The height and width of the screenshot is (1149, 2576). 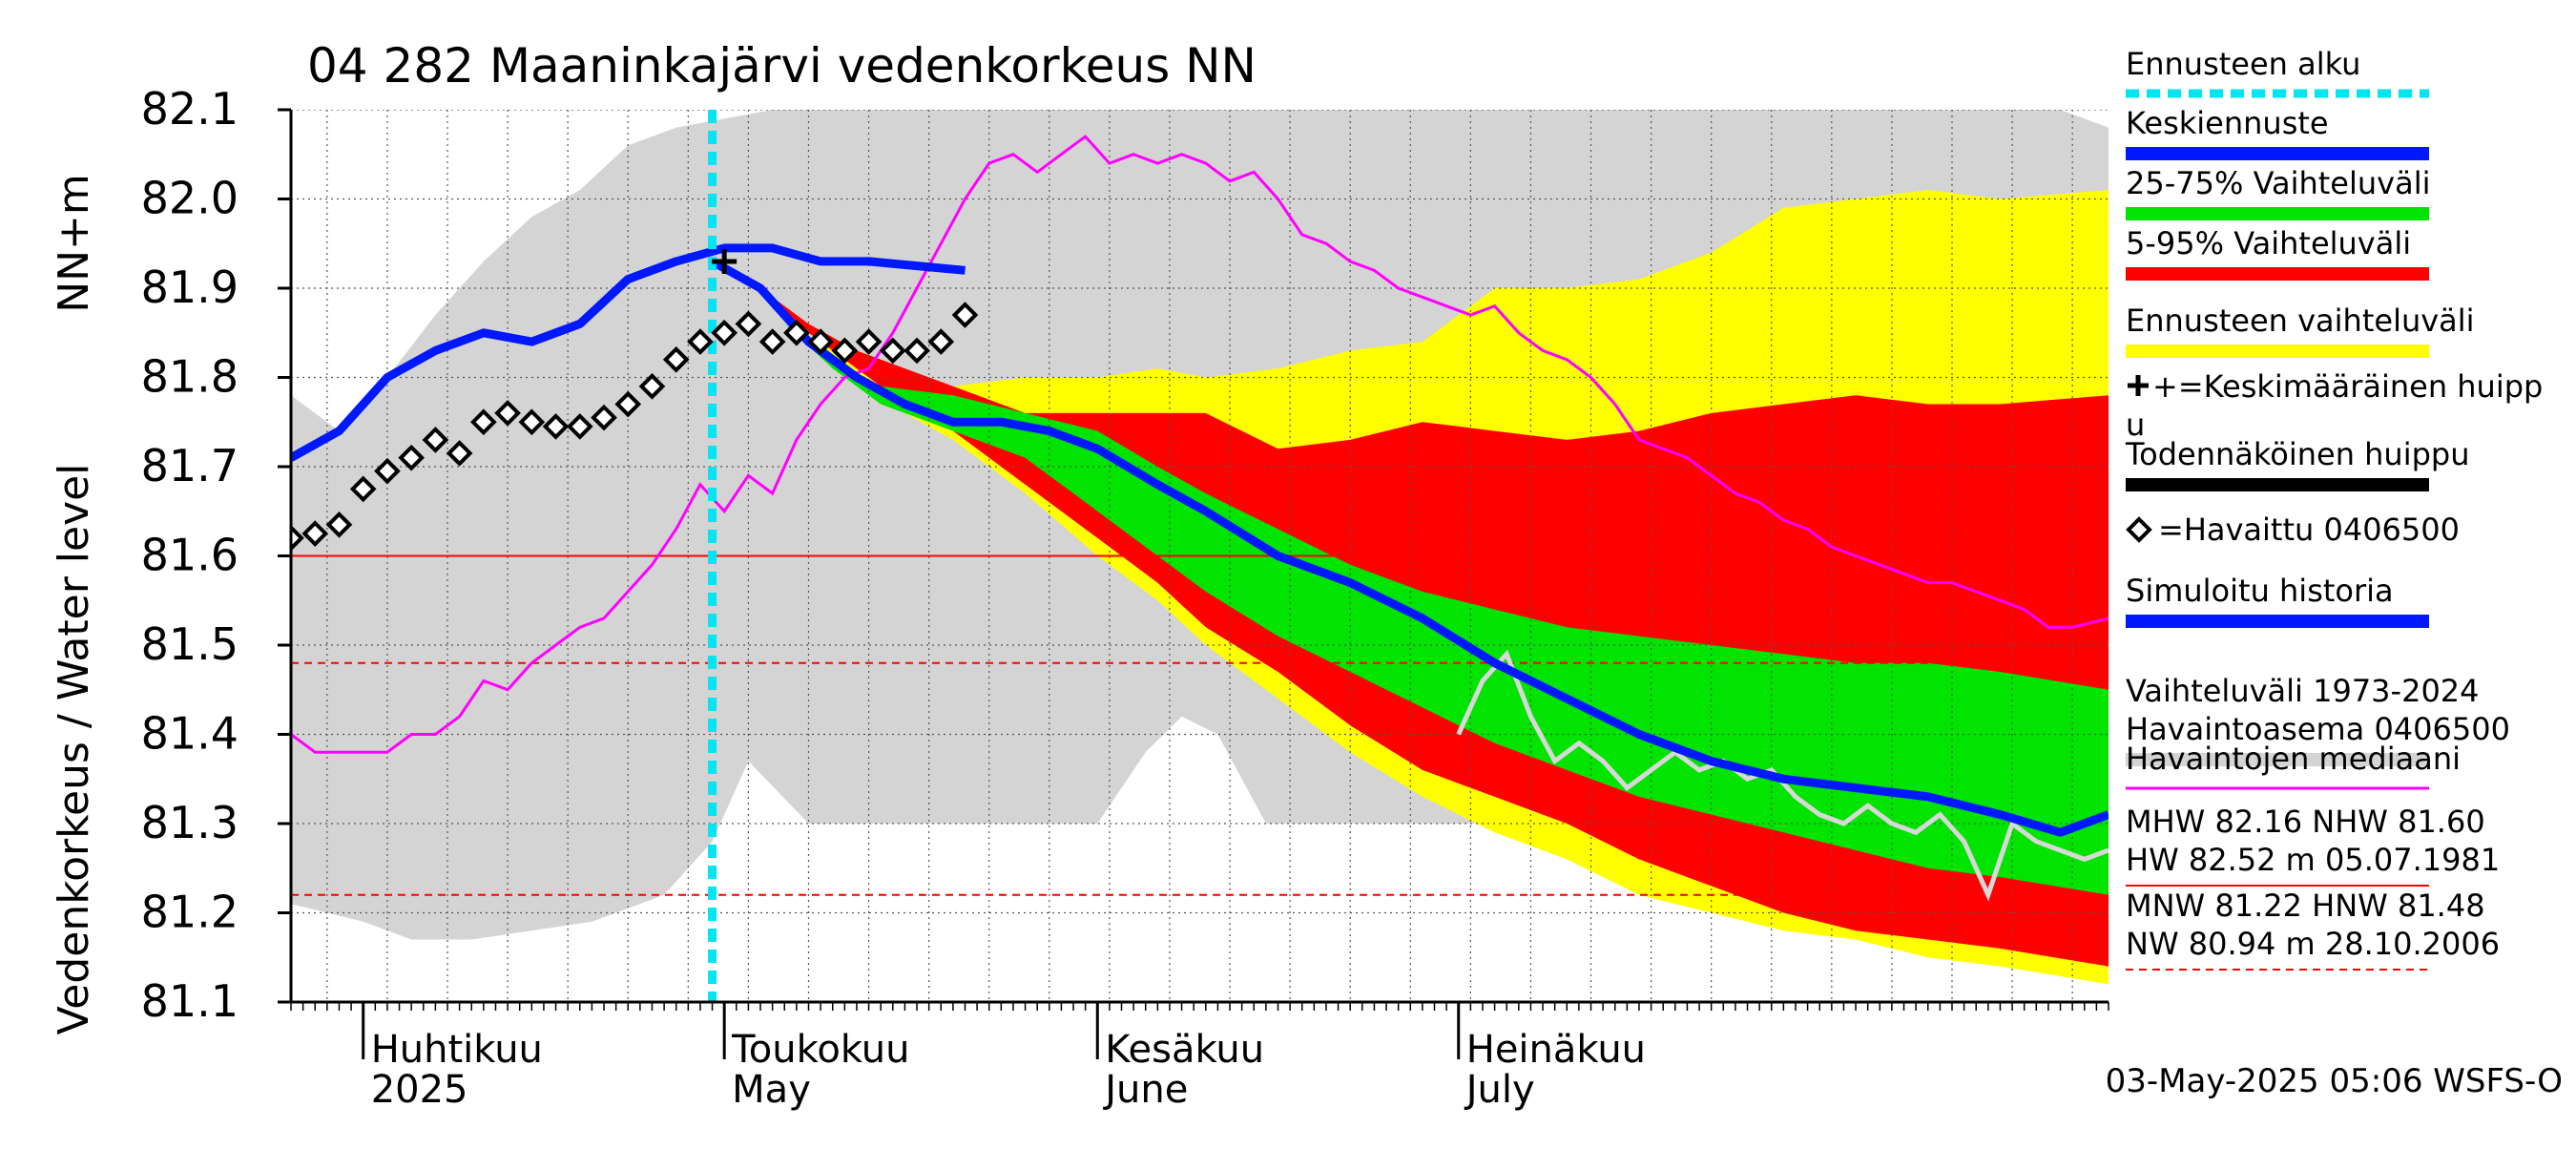 I want to click on y-tick-label: 81.4, so click(x=190, y=734).